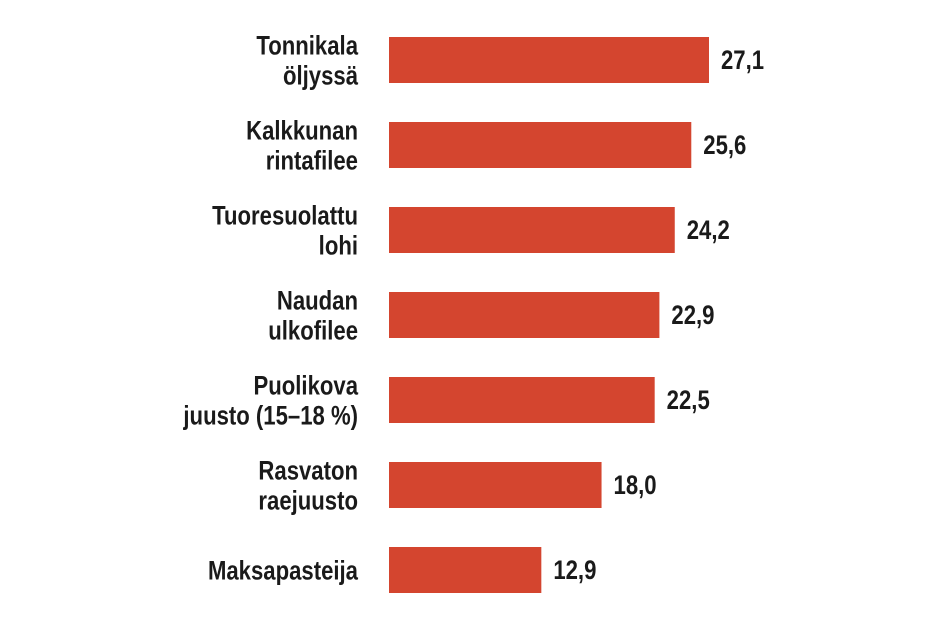 Image resolution: width=947 pixels, height=618 pixels. Describe the element at coordinates (692, 316) in the screenshot. I see `value-label: 22,9` at that location.